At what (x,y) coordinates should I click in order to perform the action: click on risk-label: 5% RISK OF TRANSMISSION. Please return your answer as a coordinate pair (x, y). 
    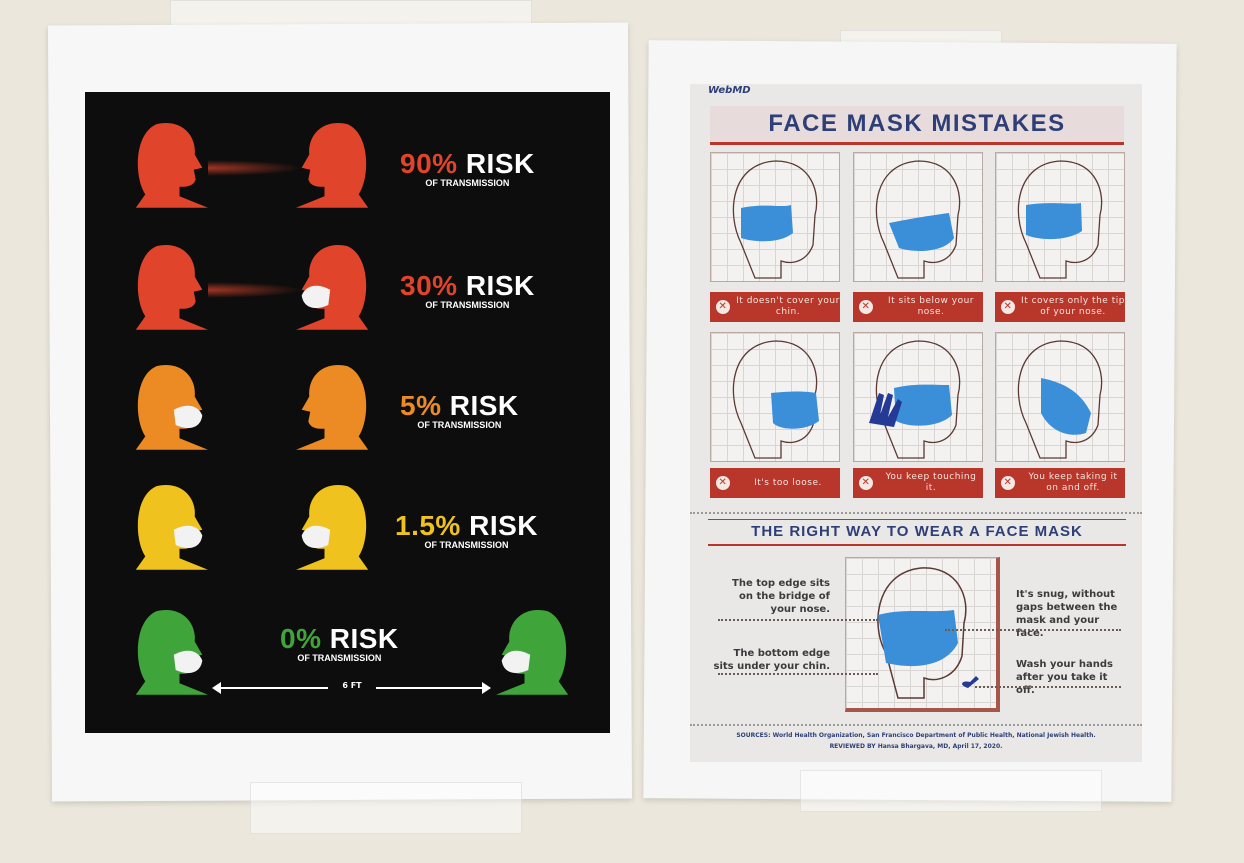
    Looking at the image, I should click on (459, 410).